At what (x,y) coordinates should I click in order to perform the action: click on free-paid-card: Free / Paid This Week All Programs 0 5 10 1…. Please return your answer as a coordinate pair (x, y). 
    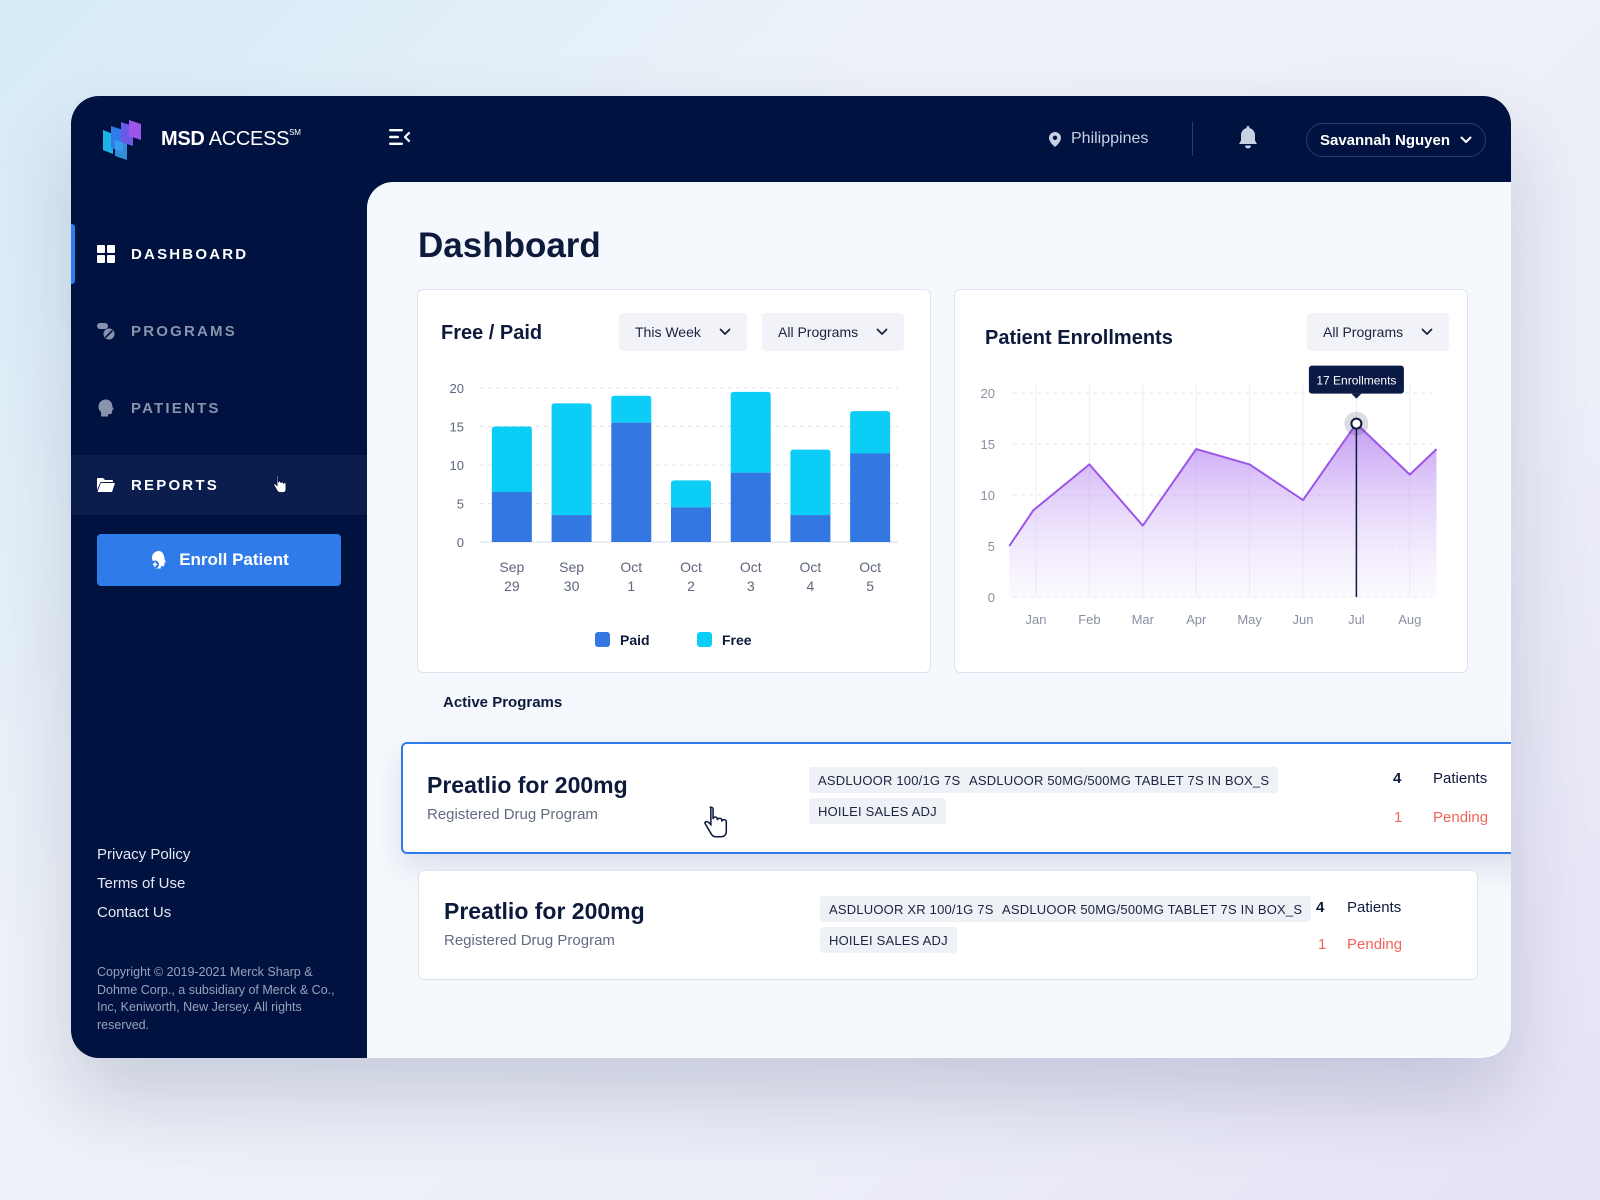
    Looking at the image, I should click on (674, 481).